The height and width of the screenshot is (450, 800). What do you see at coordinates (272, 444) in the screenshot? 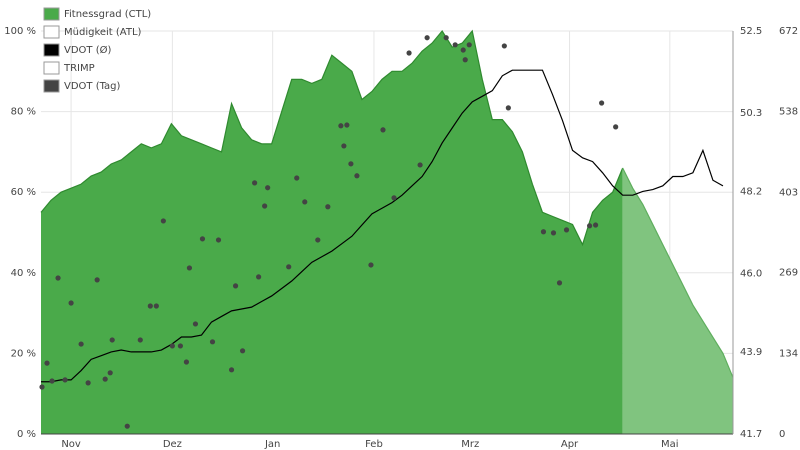
I see `x-tick-label: Jan` at bounding box center [272, 444].